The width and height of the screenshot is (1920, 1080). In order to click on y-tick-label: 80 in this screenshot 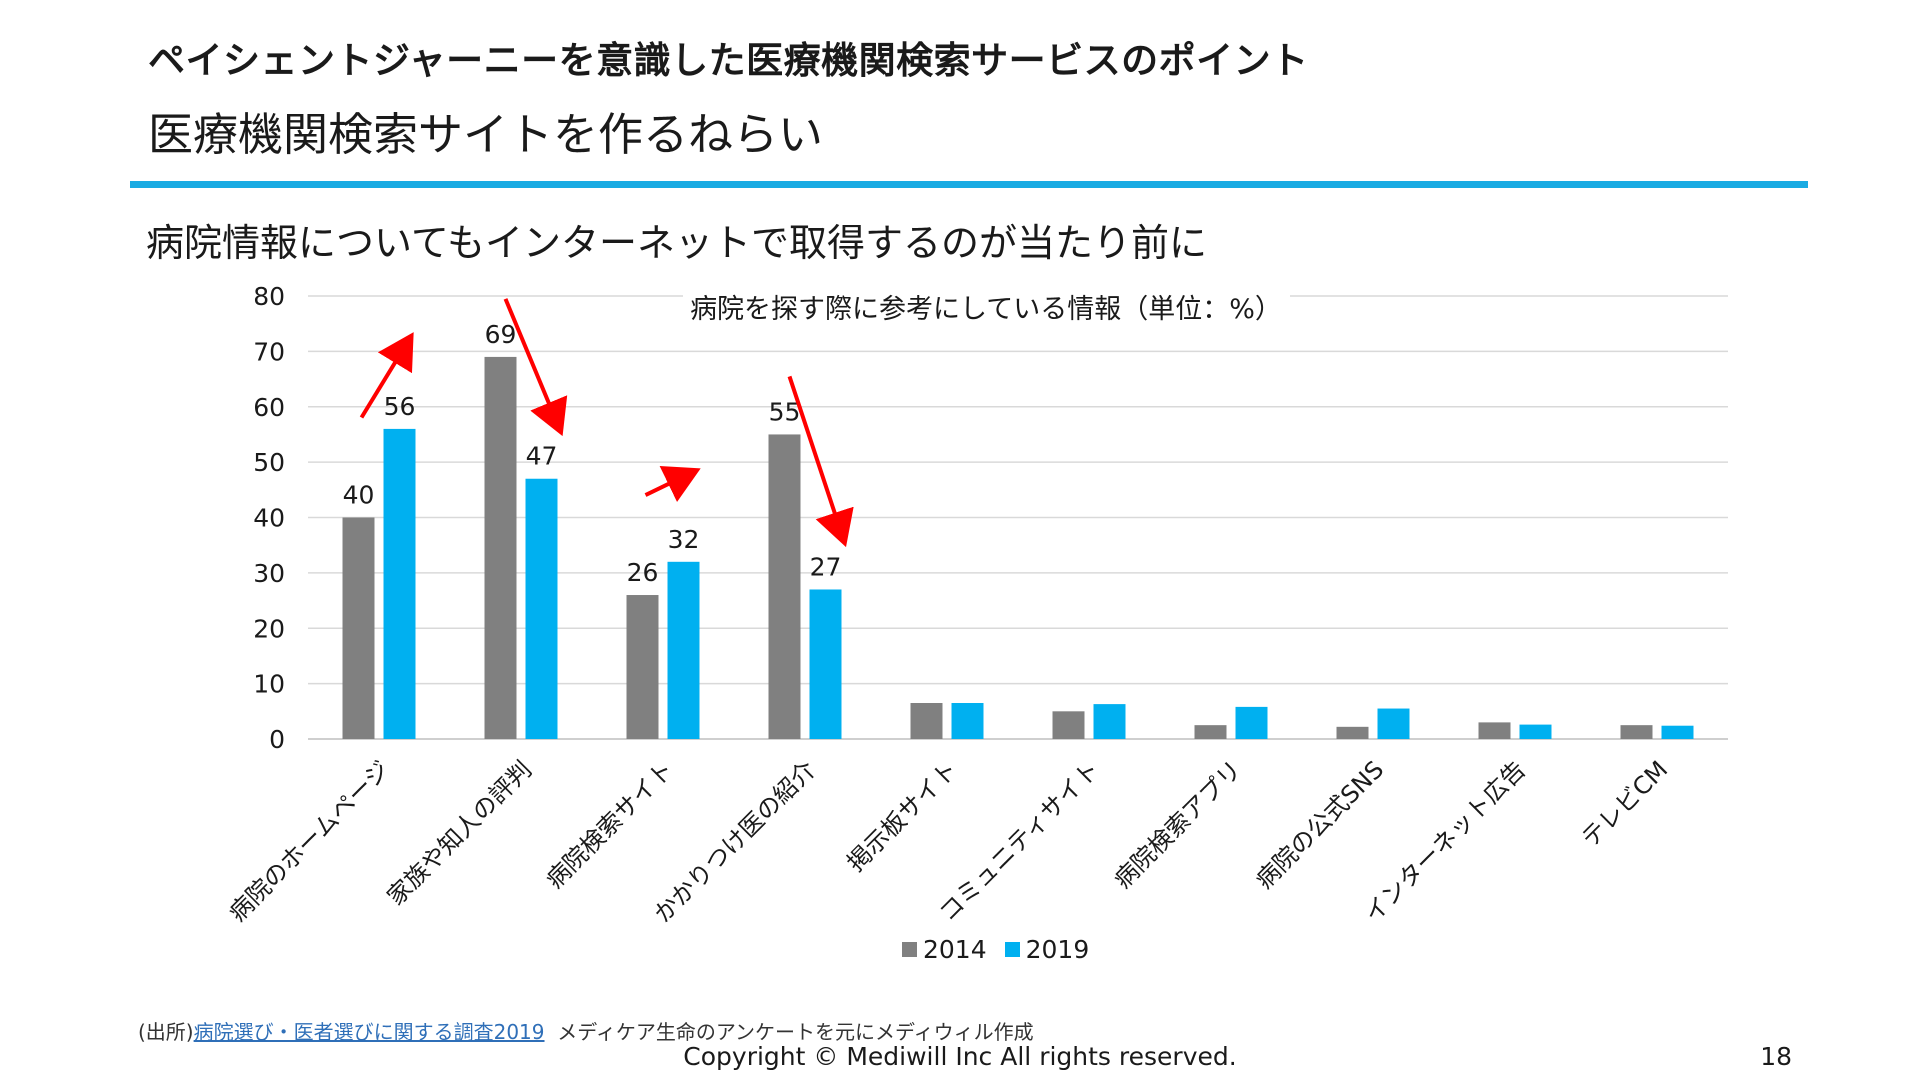, I will do `click(269, 296)`.